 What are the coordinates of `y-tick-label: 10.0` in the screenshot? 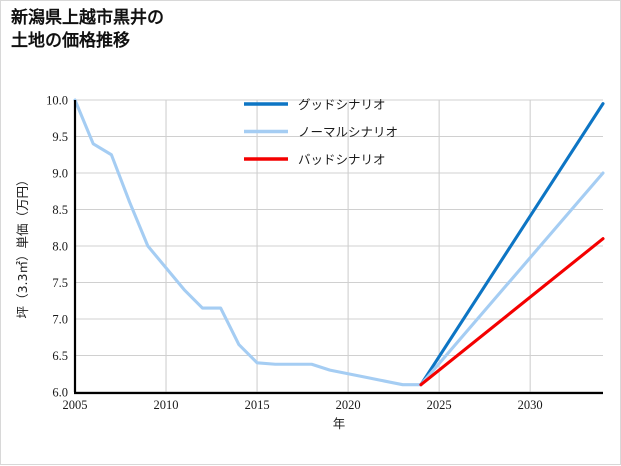 It's located at (57, 101).